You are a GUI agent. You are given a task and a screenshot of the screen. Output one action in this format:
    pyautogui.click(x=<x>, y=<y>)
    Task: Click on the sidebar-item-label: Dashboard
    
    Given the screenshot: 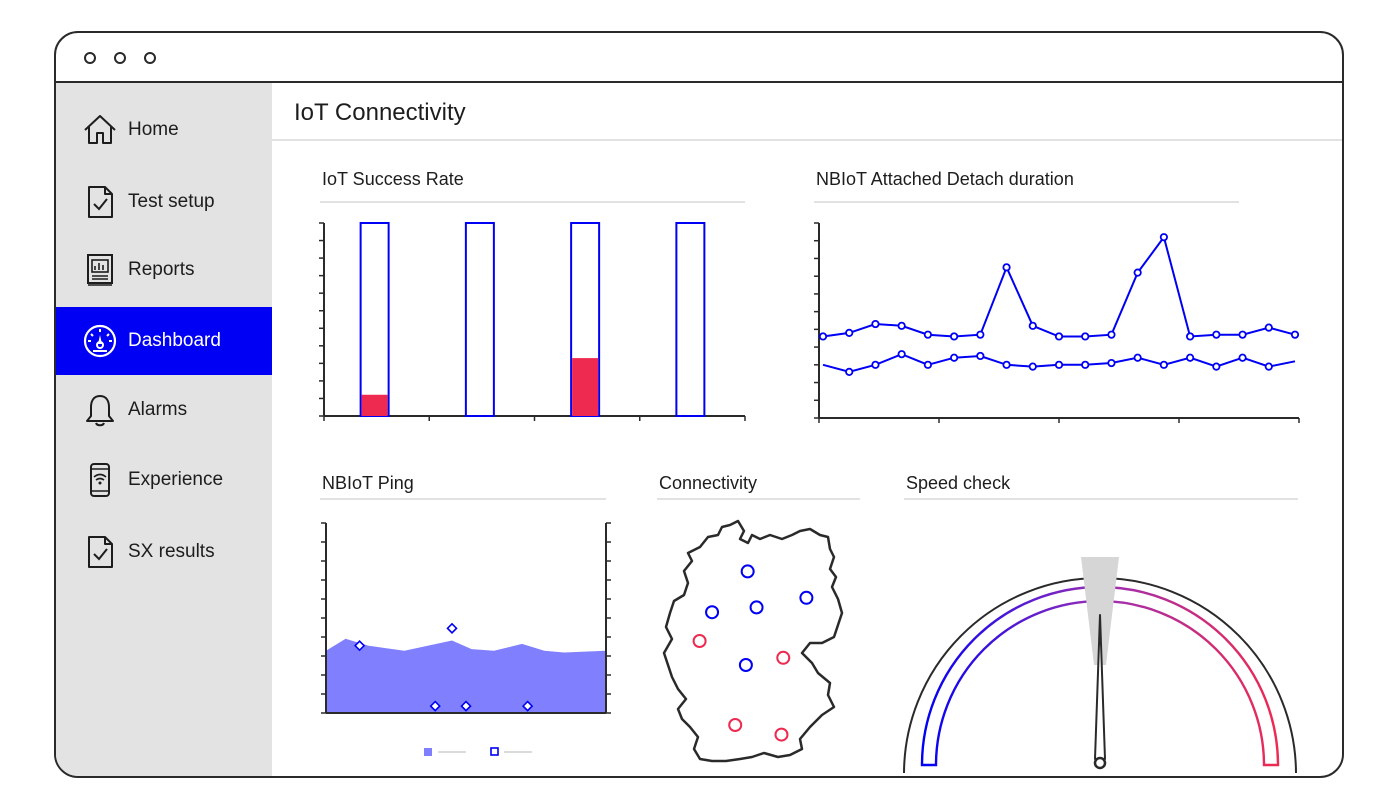 What is the action you would take?
    pyautogui.click(x=174, y=340)
    